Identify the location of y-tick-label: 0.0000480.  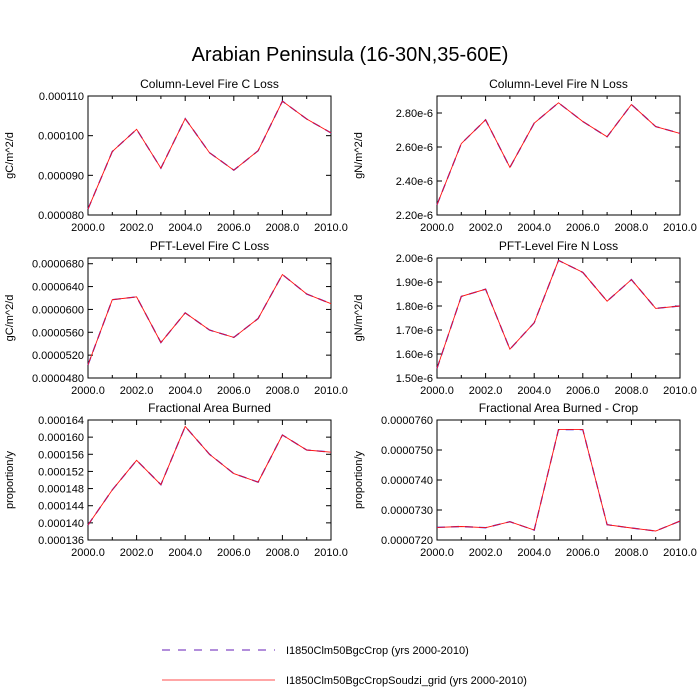
(58, 379).